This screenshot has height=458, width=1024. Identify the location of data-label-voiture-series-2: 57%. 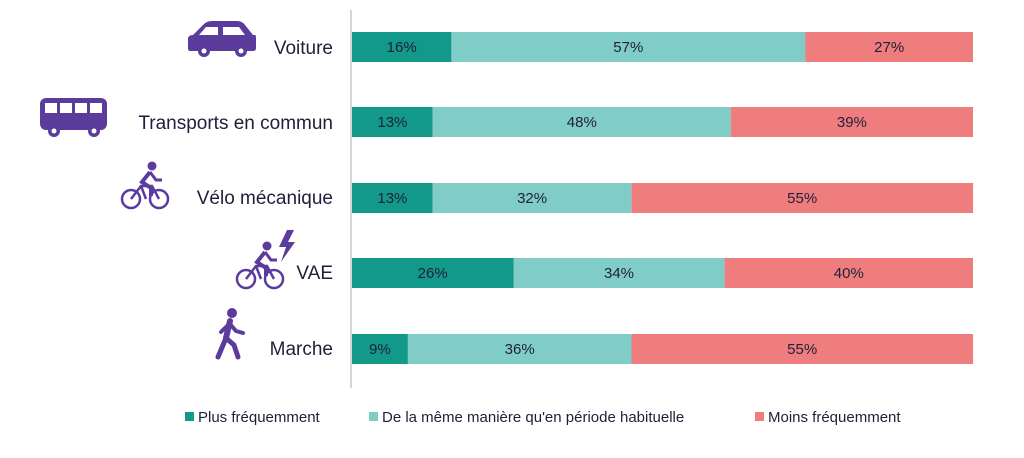
(628, 47).